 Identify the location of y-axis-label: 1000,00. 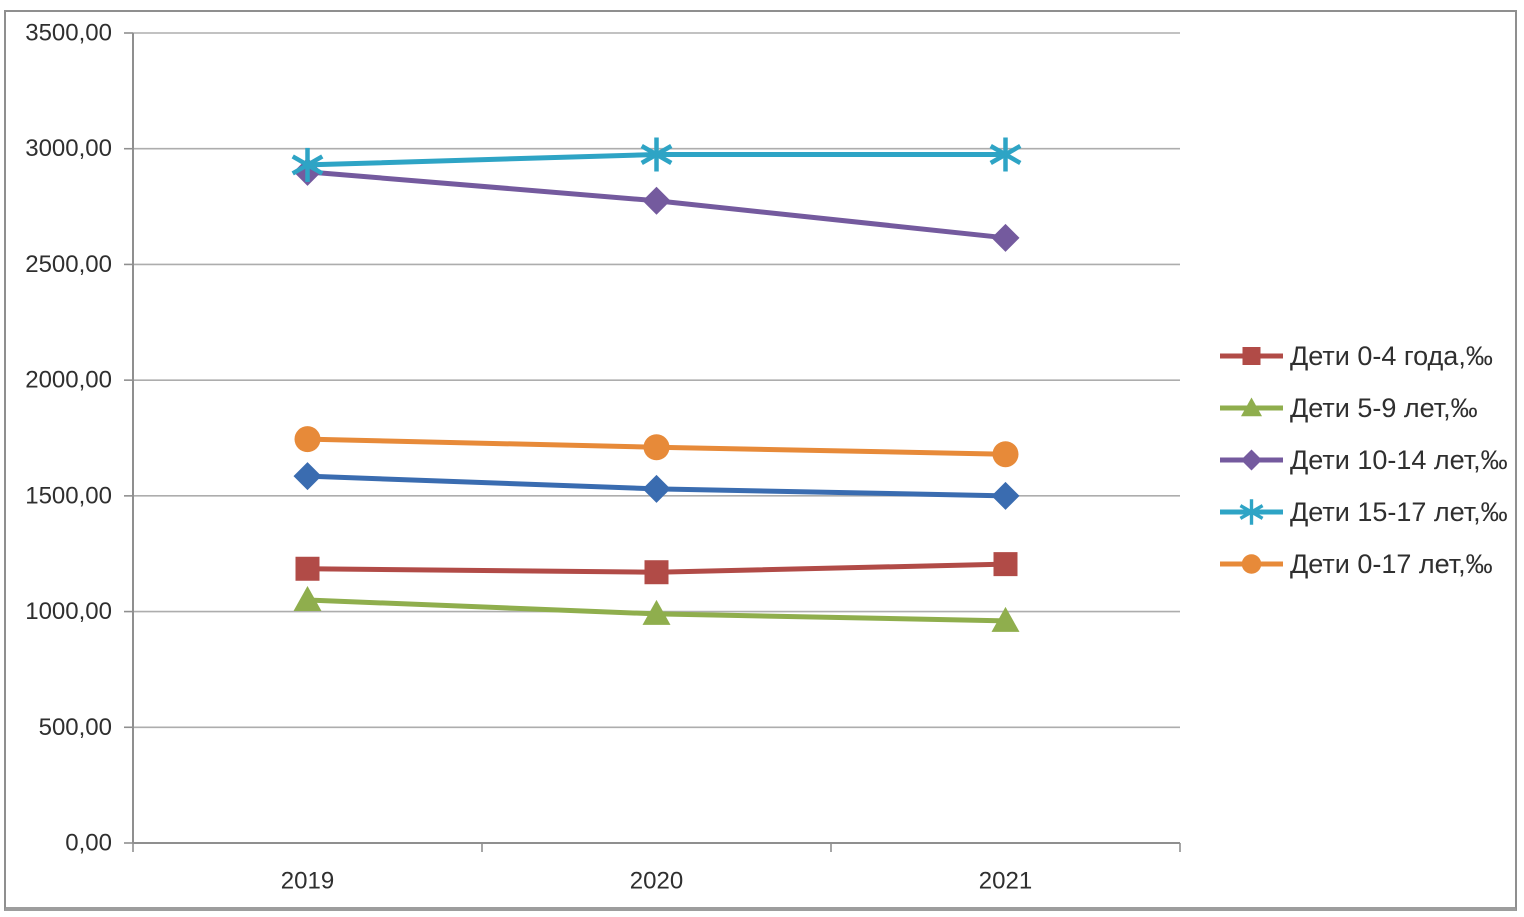
(68, 611).